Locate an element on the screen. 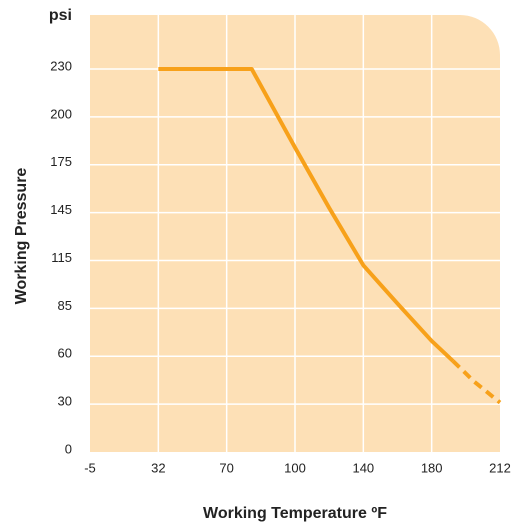 This screenshot has height=527, width=517. x-tick-label: 100 is located at coordinates (295, 467).